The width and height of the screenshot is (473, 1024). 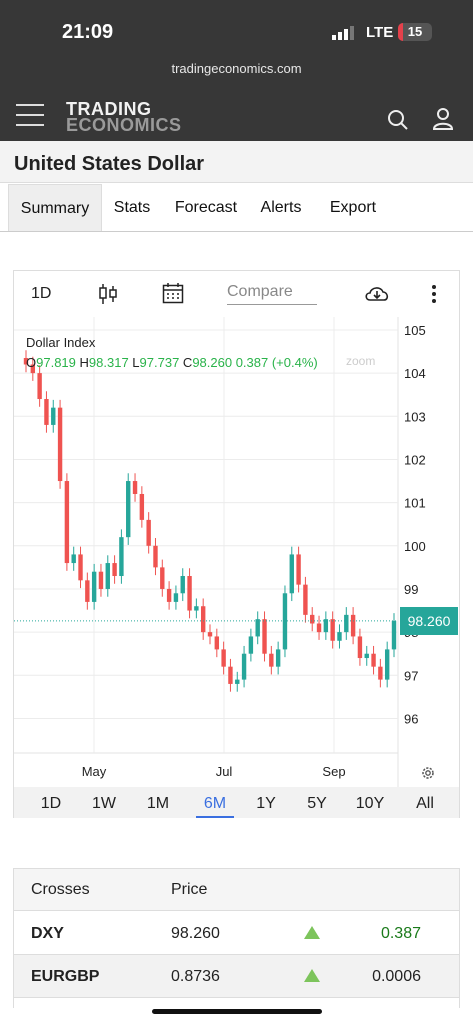 What do you see at coordinates (236, 976) in the screenshot?
I see `table-row: EURGBP 0.8736 0.0006` at bounding box center [236, 976].